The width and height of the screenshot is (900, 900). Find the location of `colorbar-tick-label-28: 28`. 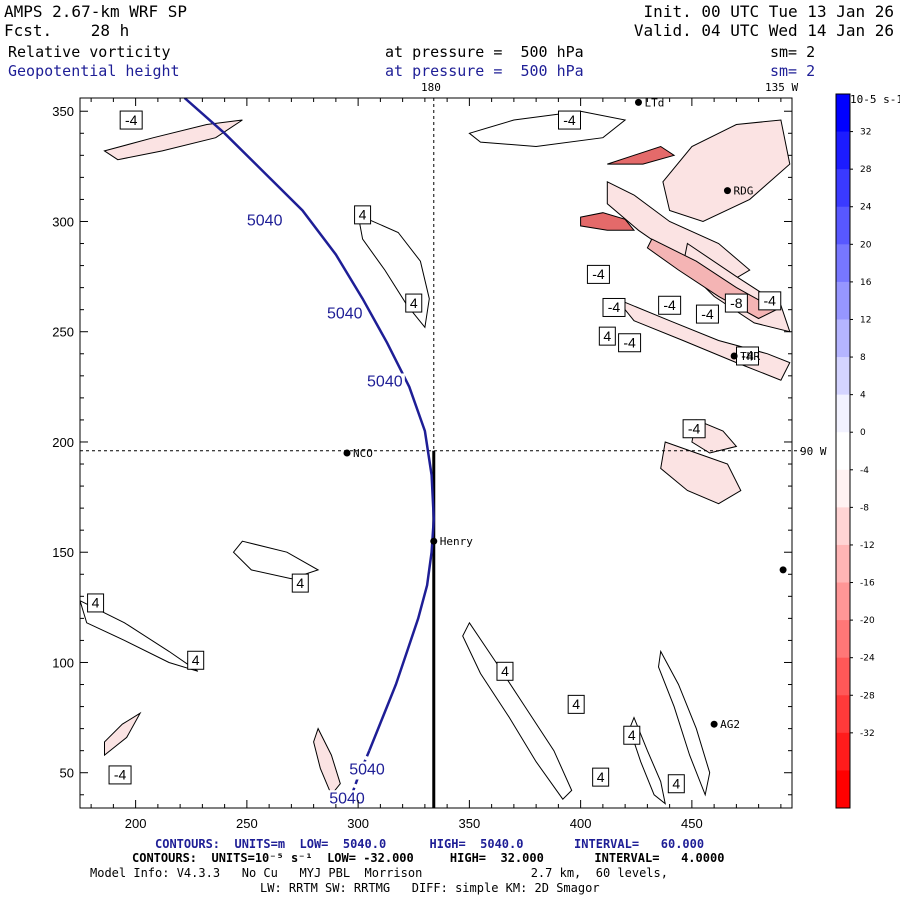

colorbar-tick-label-28: 28 is located at coordinates (866, 170).